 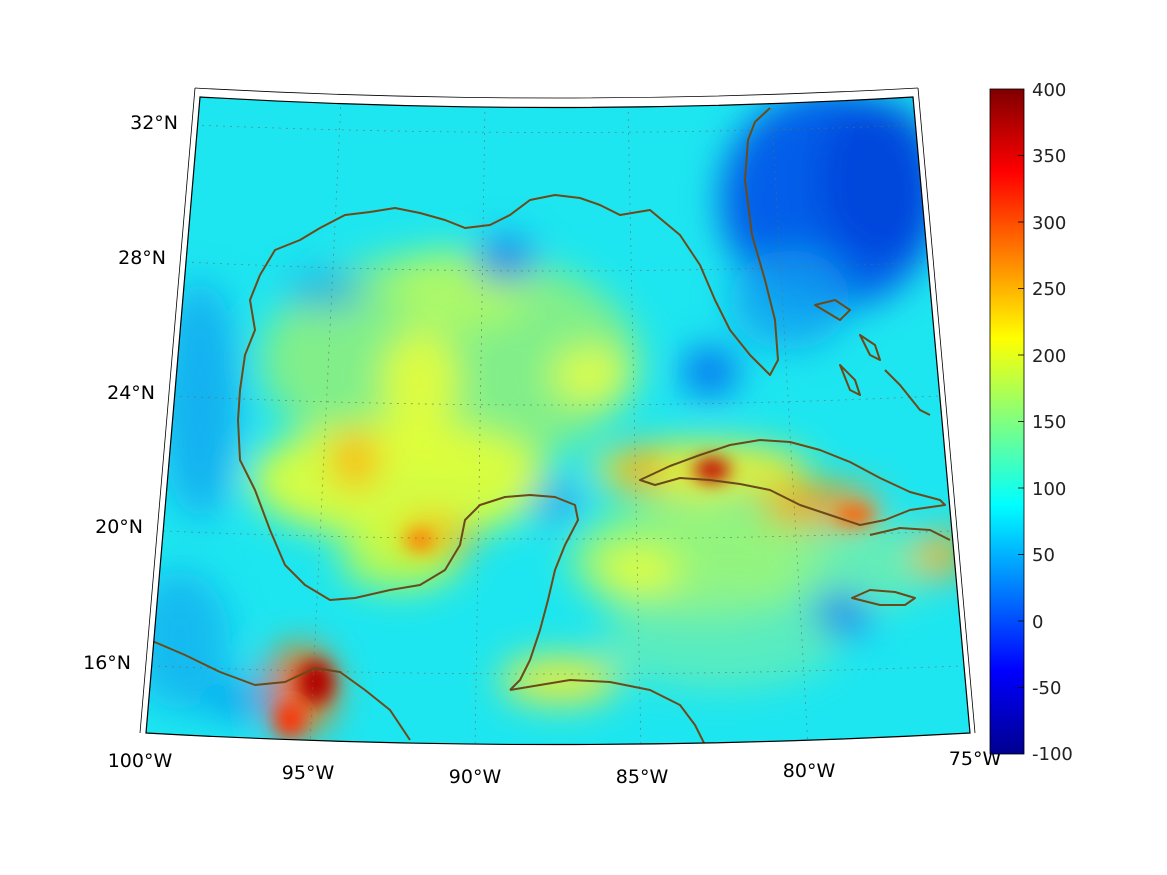 What do you see at coordinates (1046, 688) in the screenshot?
I see `colorbar-label: -50` at bounding box center [1046, 688].